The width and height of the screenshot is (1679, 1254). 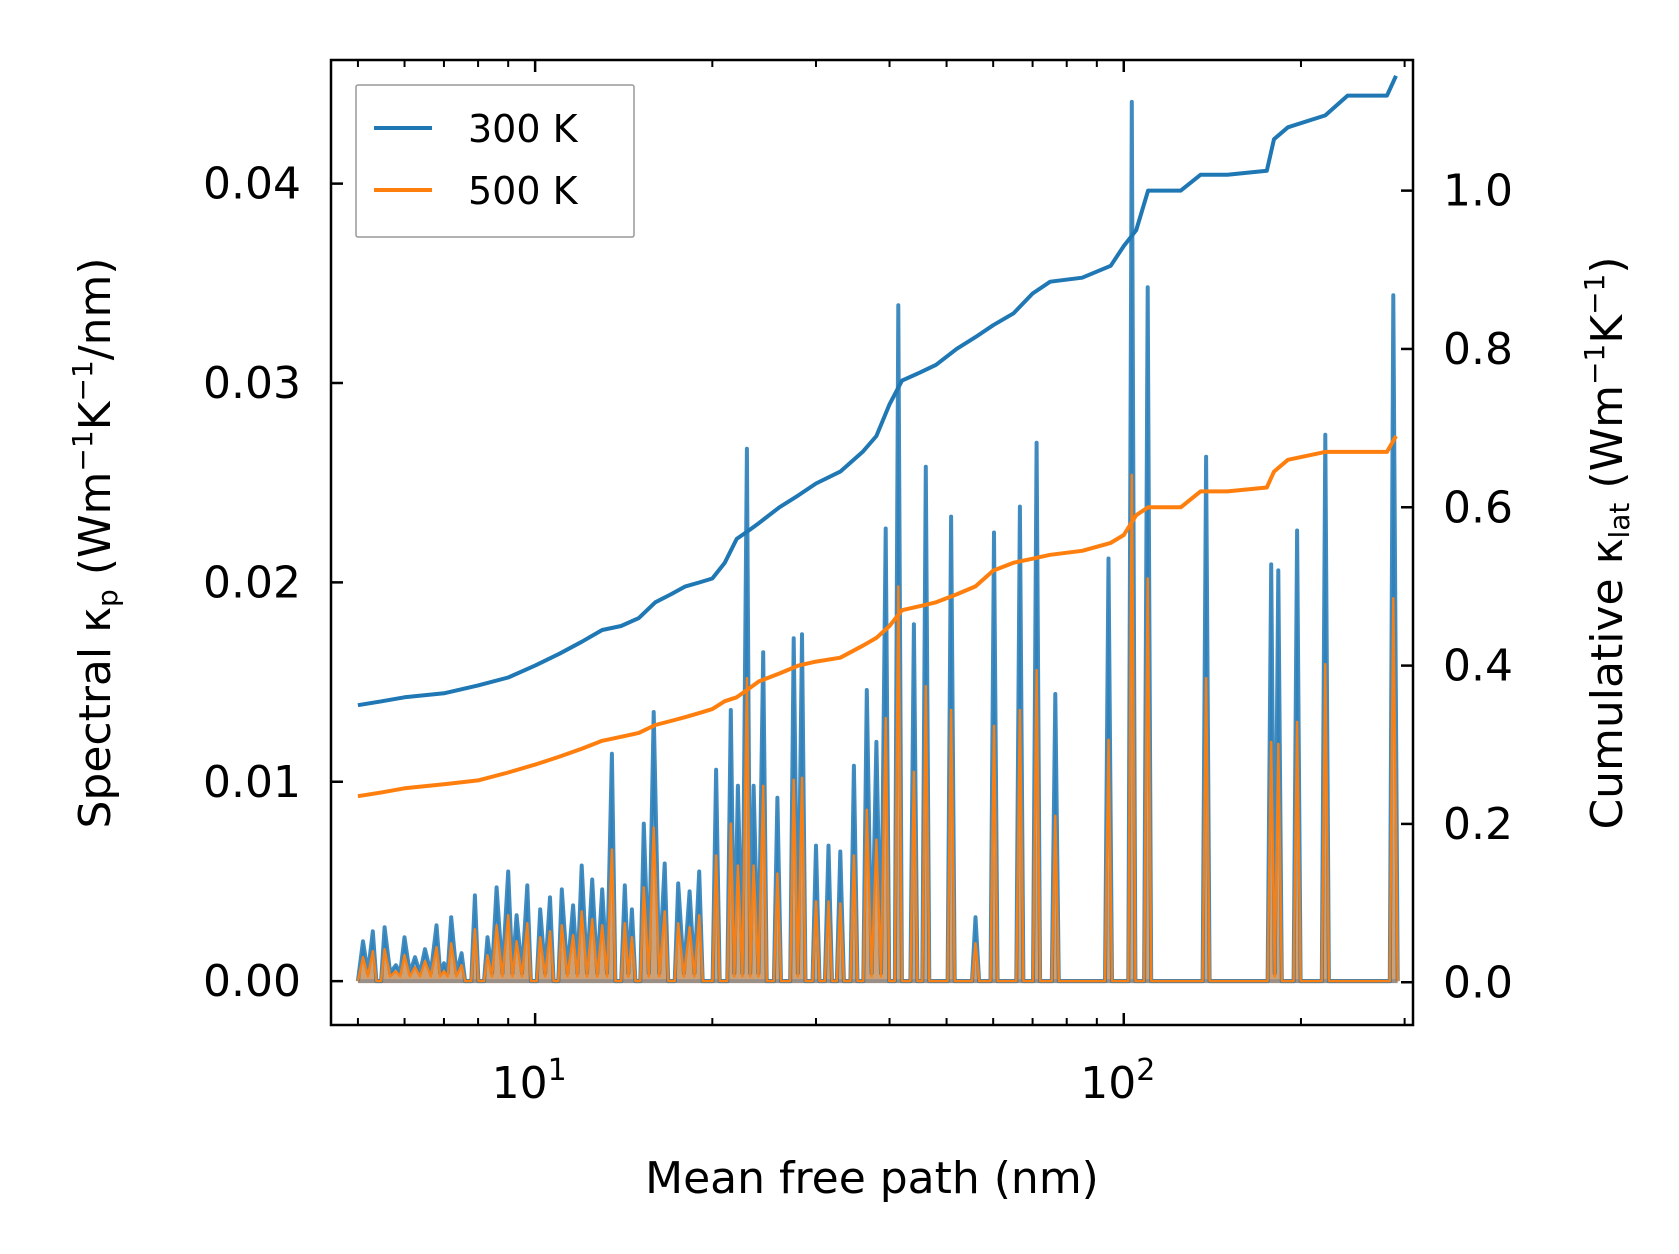 I want to click on x-tick-label: 10¹, so click(x=529, y=1081).